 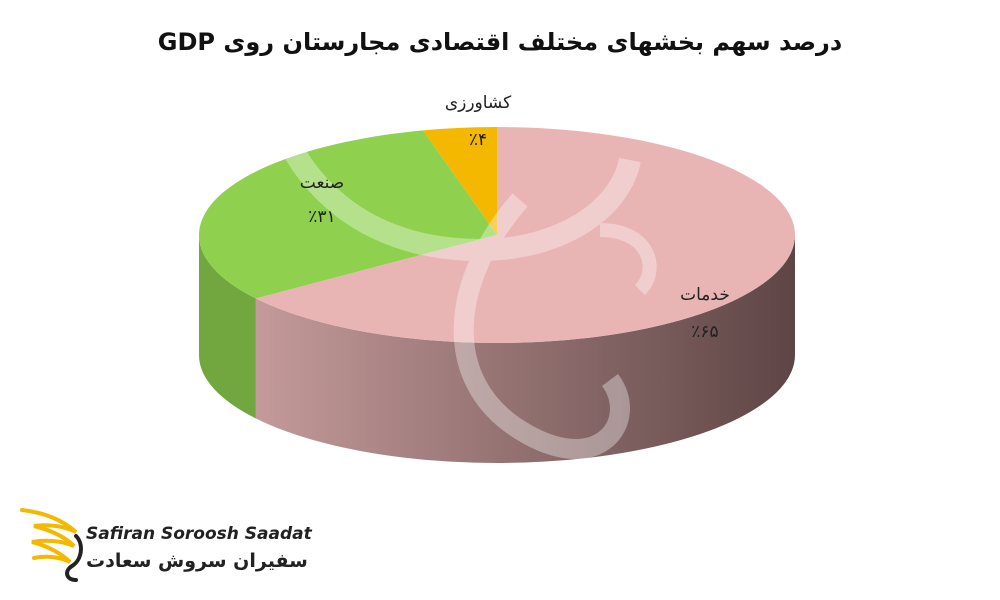 I want to click on logo-text-en: Safiran Soroosh Saadat, so click(x=199, y=534).